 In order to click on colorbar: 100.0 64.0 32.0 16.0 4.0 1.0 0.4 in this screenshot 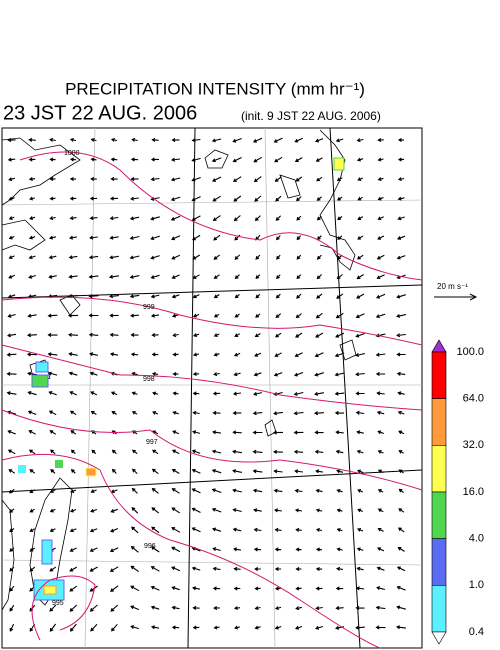, I will do `click(457, 492)`.